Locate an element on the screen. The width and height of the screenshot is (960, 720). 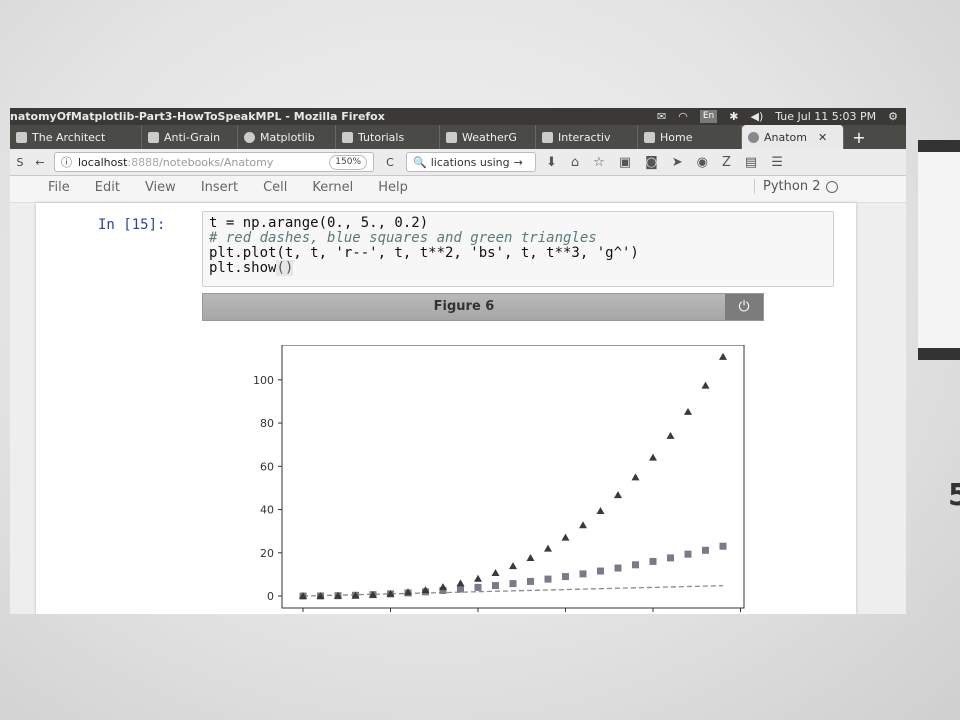
home-icon: ⌂ is located at coordinates (575, 162).